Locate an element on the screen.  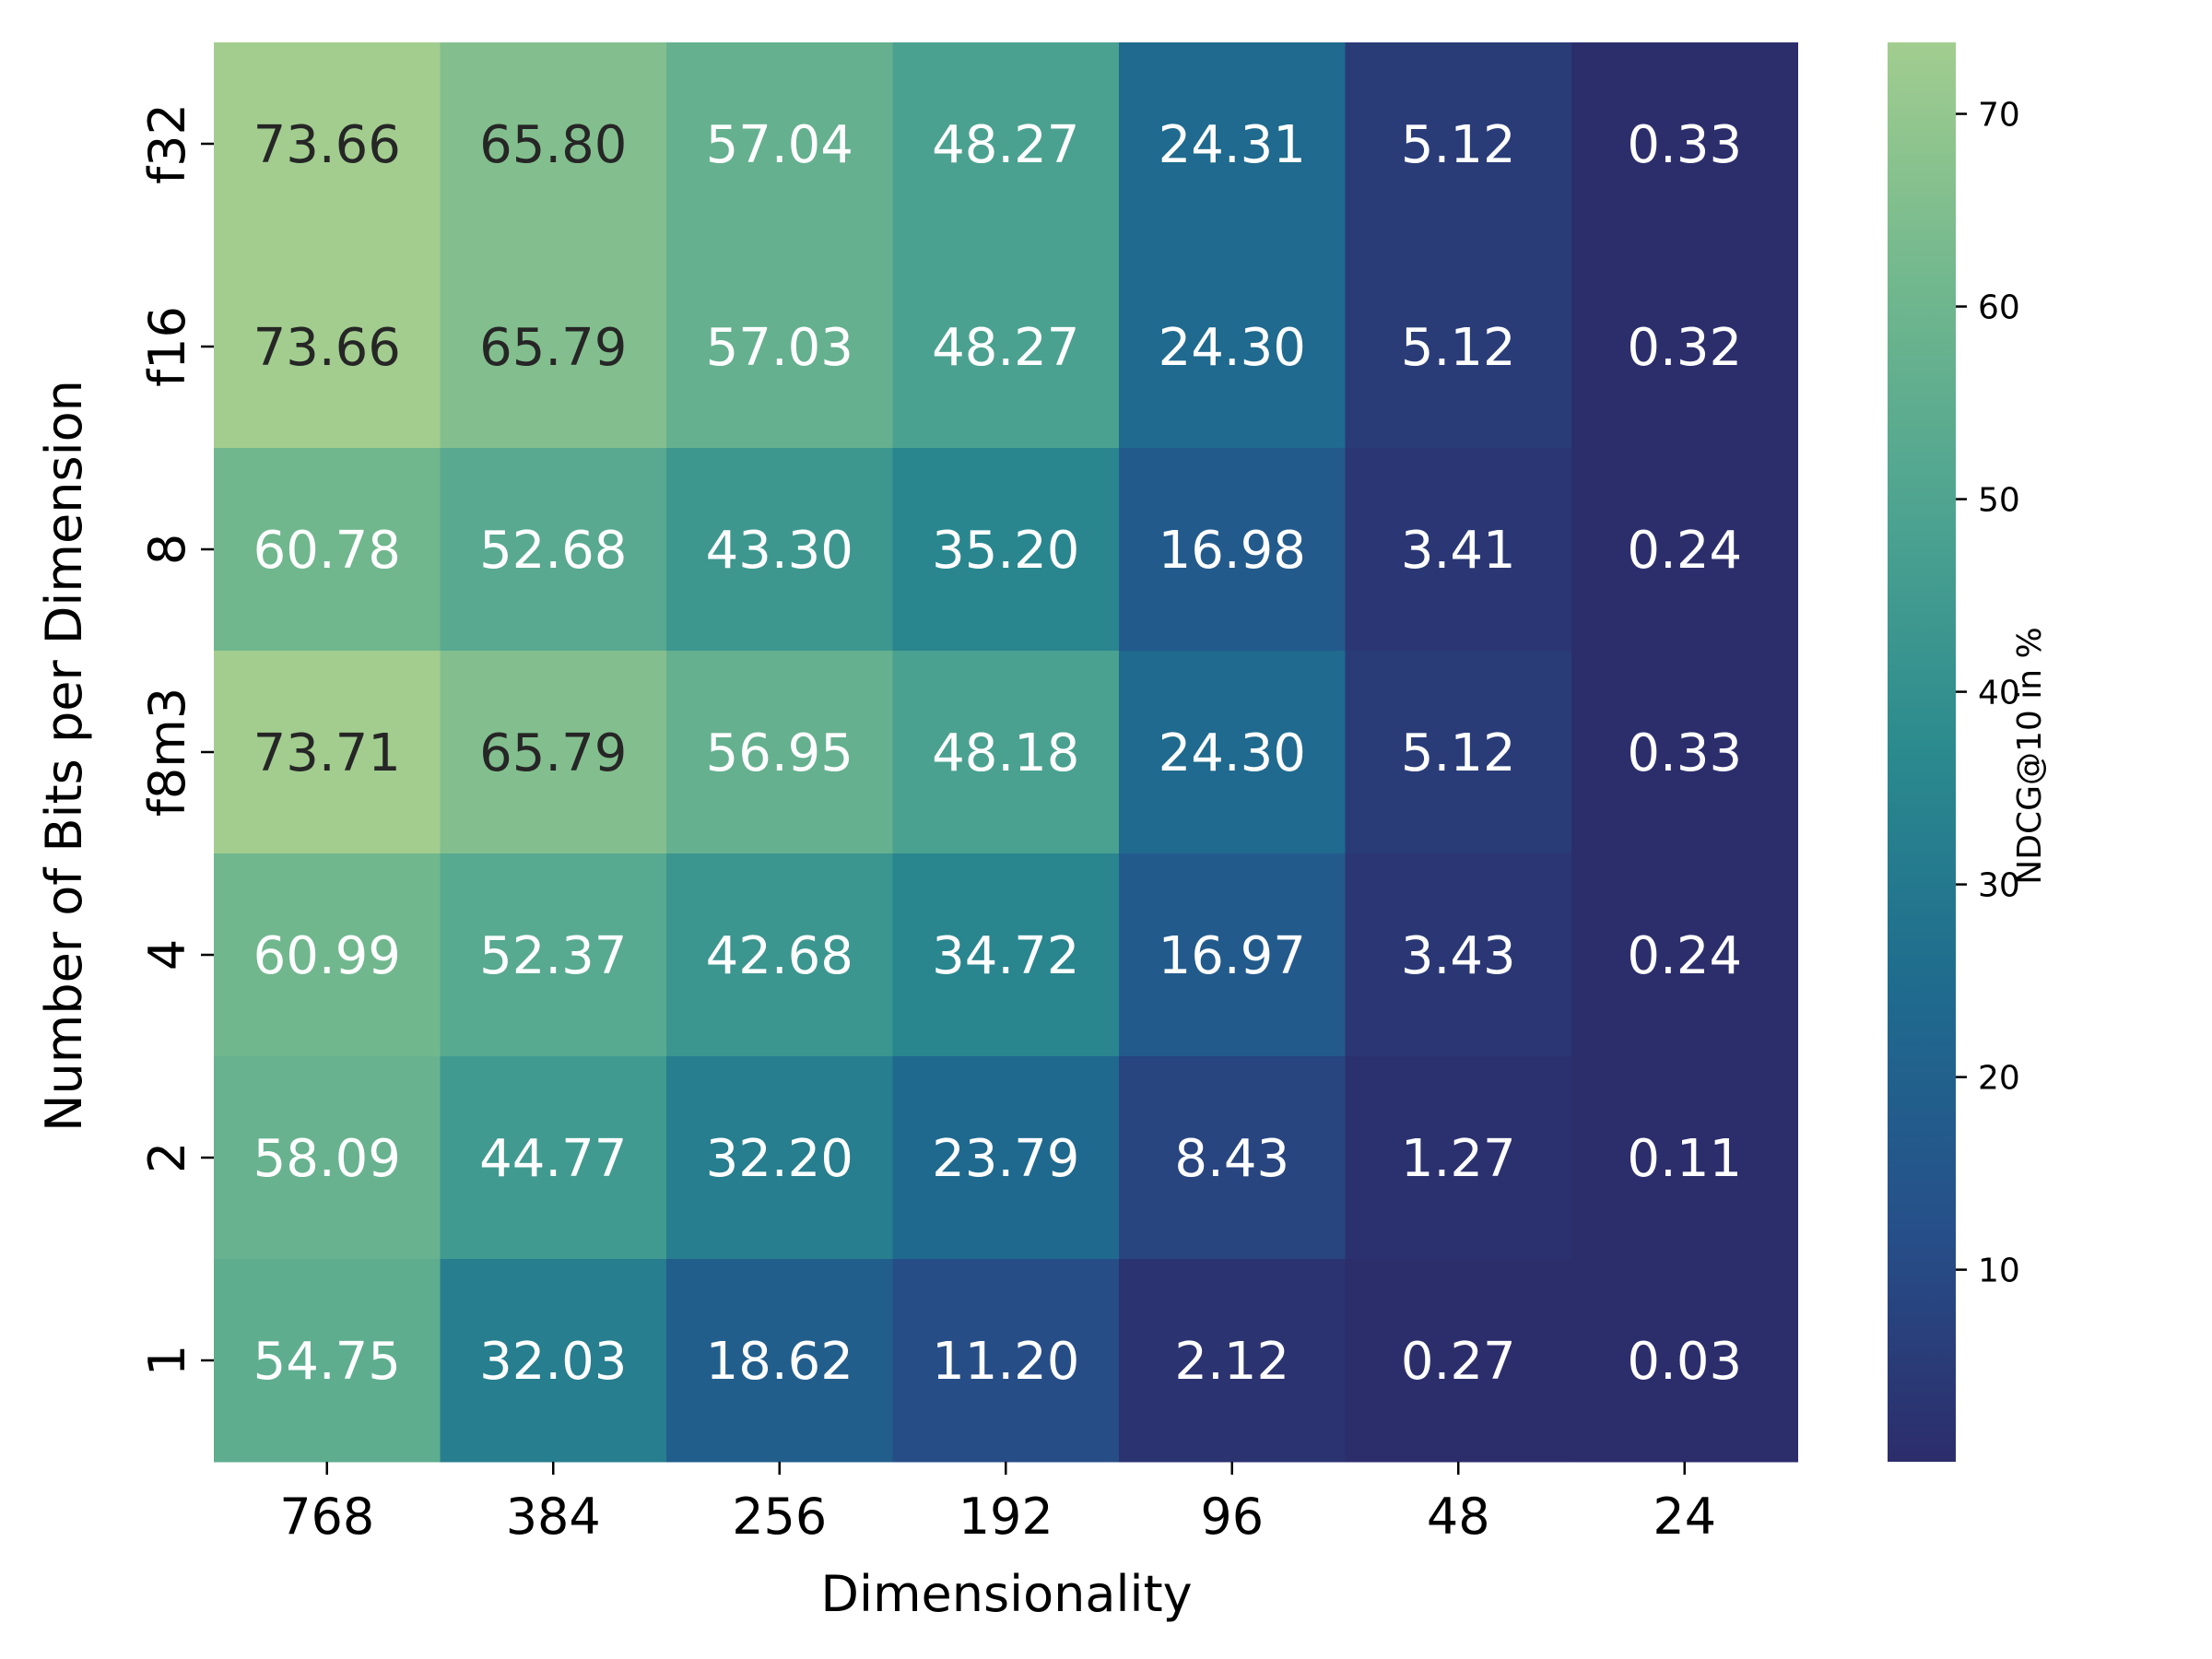
y-axis: f32 f16 8 f8m3 4 2 1 is located at coordinates (176, 739).